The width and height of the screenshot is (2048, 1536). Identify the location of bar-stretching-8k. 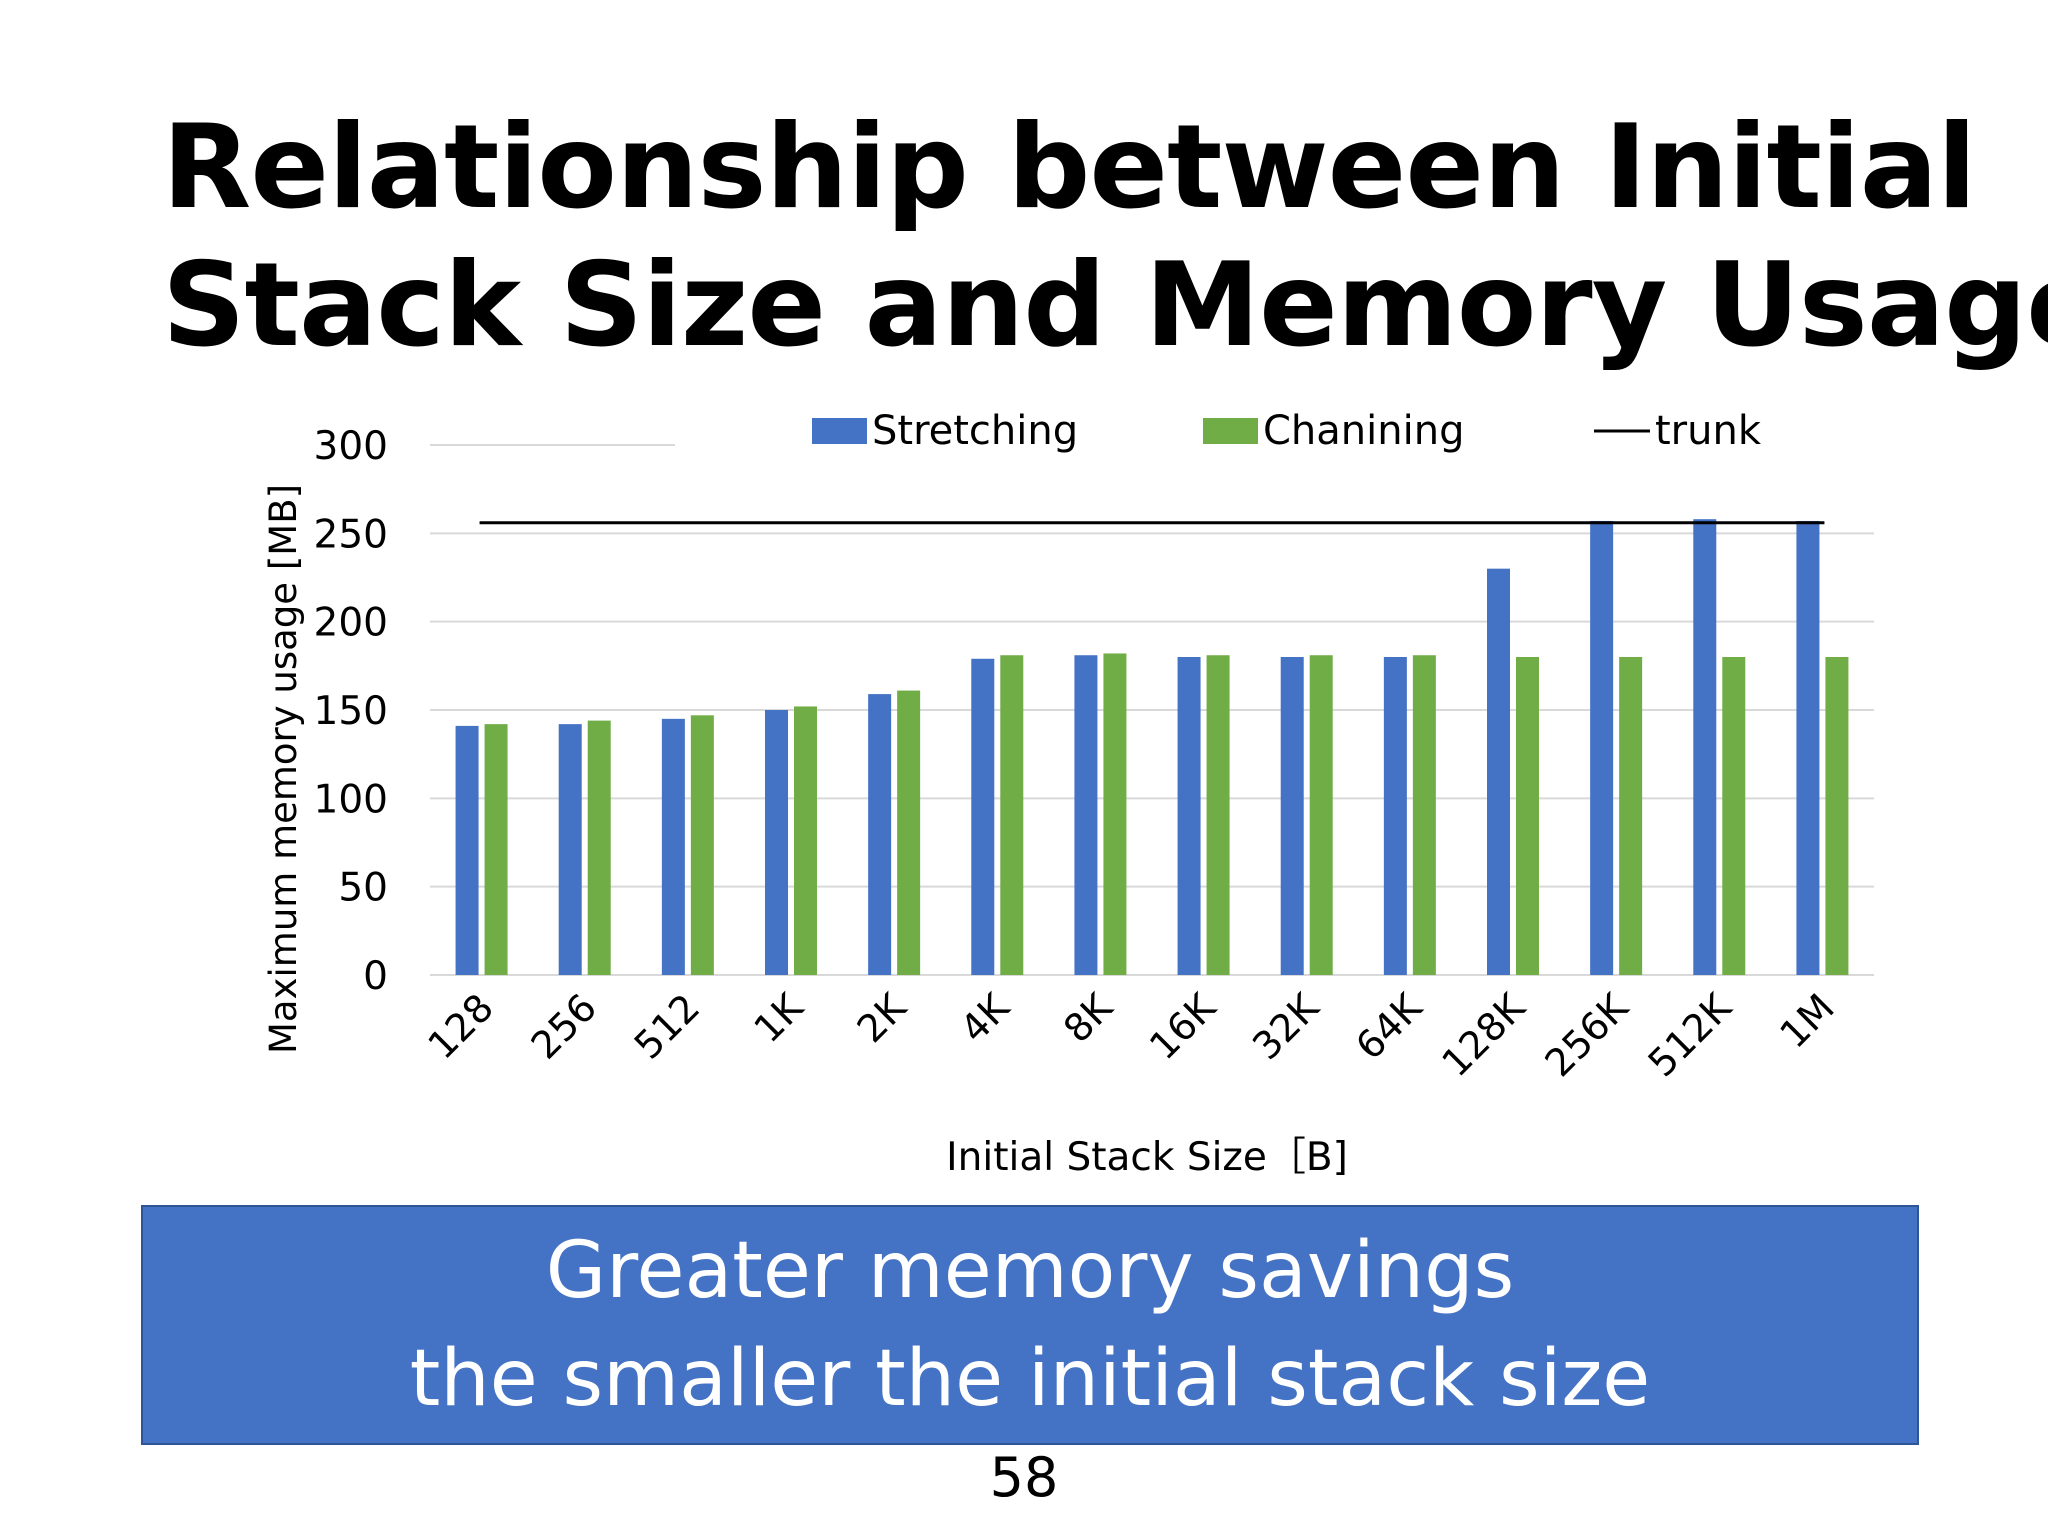
(1086, 815).